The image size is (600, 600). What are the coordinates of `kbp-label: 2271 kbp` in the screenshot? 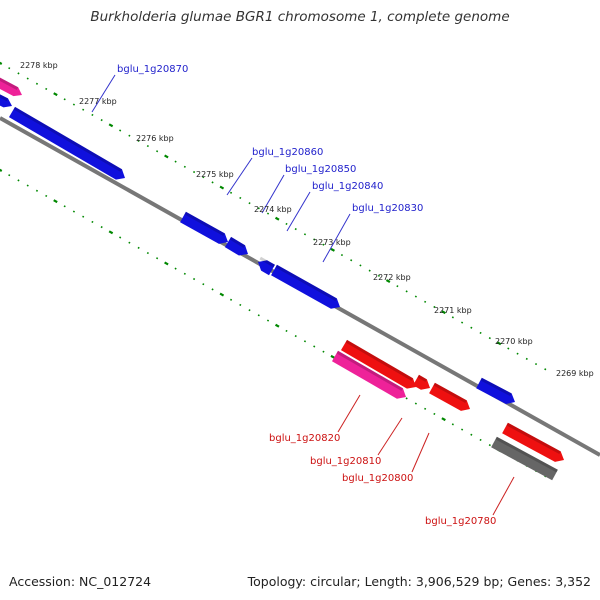 It's located at (453, 310).